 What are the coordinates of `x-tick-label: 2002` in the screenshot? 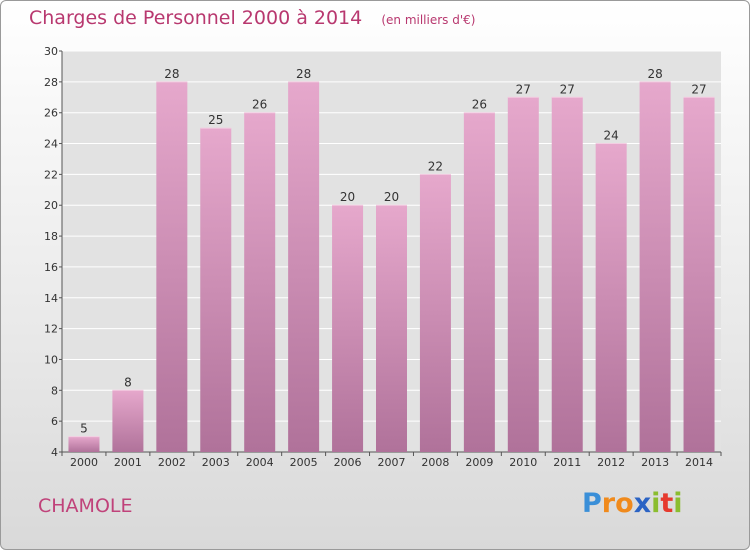 It's located at (172, 462).